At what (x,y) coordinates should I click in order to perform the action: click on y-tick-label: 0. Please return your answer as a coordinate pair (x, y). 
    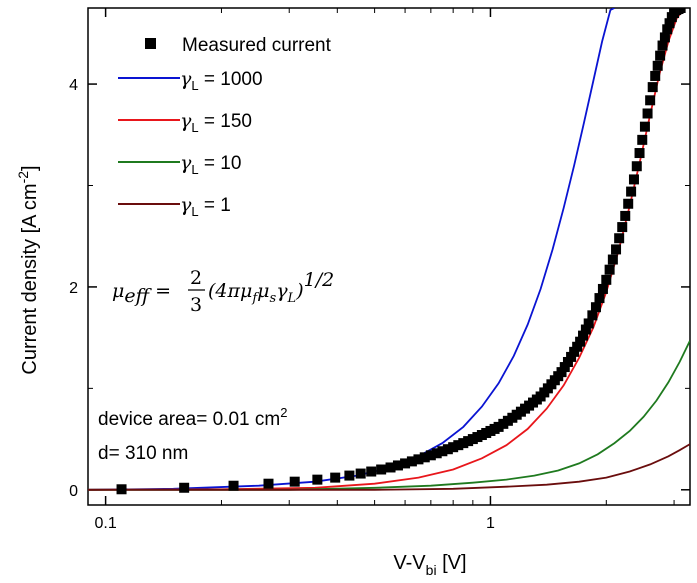
    Looking at the image, I should click on (73, 491).